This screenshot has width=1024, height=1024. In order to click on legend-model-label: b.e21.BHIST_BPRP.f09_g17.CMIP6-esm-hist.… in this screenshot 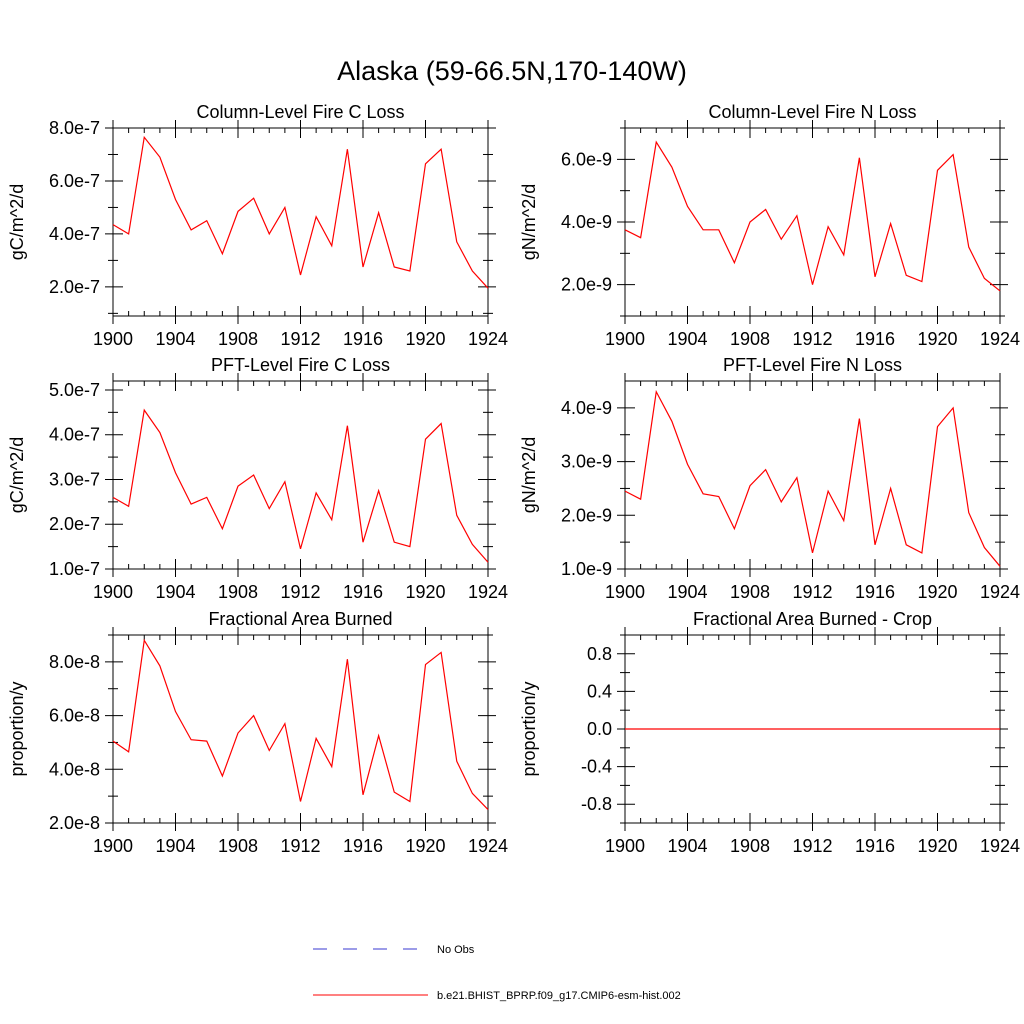, I will do `click(559, 996)`.